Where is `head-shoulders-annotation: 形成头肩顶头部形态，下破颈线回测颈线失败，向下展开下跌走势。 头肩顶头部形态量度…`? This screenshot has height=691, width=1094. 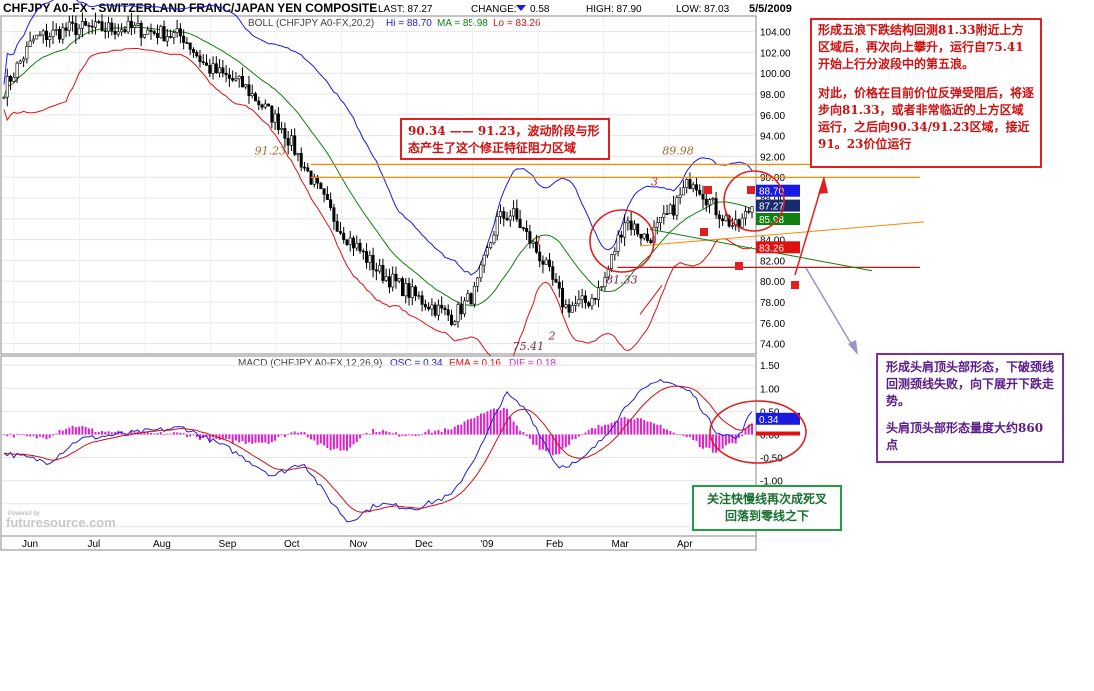 head-shoulders-annotation: 形成头肩顶头部形态，下破颈线回测颈线失败，向下展开下跌走势。 头肩顶头部形态量度… is located at coordinates (970, 408).